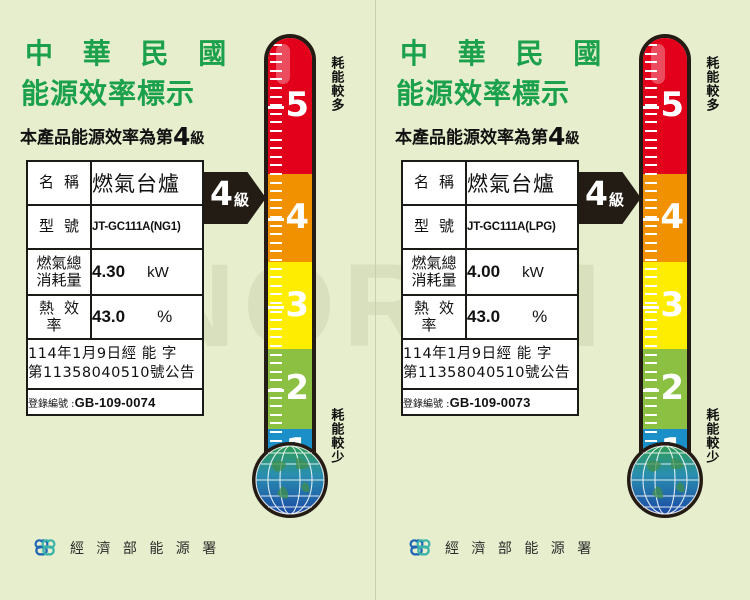  I want to click on row-label: 型號, so click(63, 226).